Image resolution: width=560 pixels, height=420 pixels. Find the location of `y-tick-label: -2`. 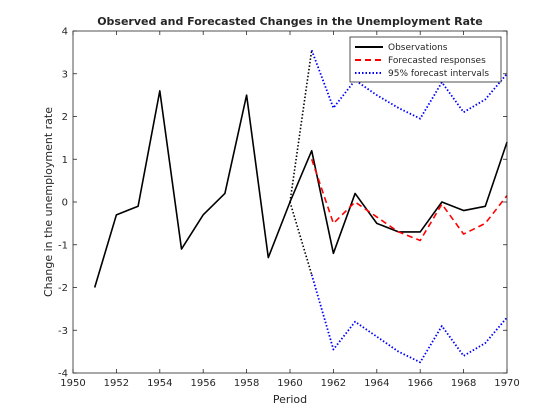

y-tick-label: -2 is located at coordinates (63, 288).